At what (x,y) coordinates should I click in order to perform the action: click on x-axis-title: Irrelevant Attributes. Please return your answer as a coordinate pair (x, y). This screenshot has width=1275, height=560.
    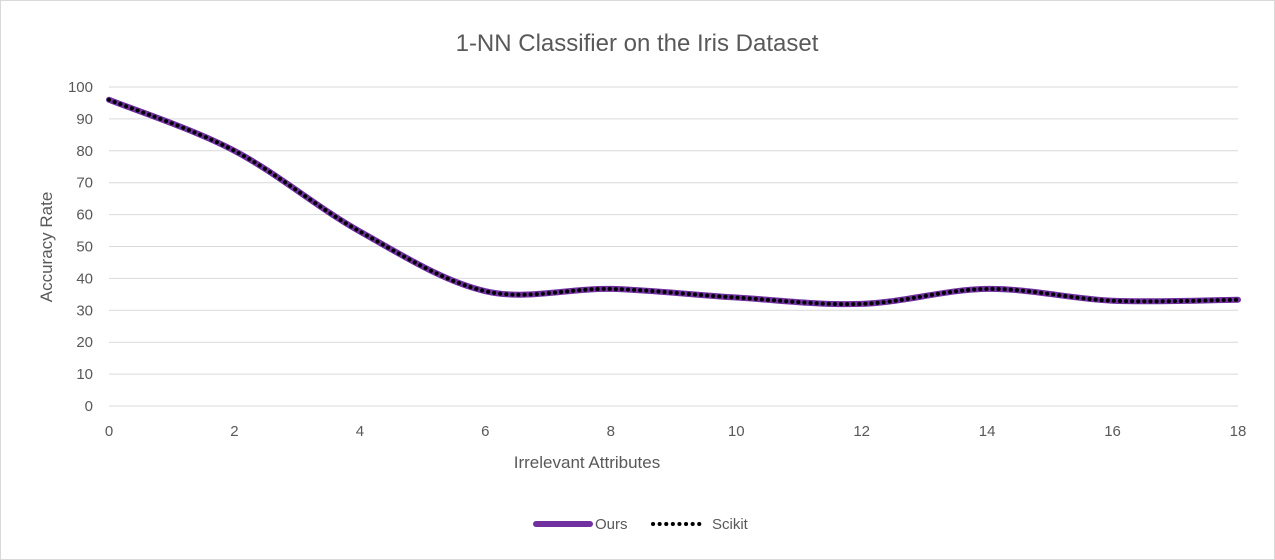
    Looking at the image, I should click on (587, 462).